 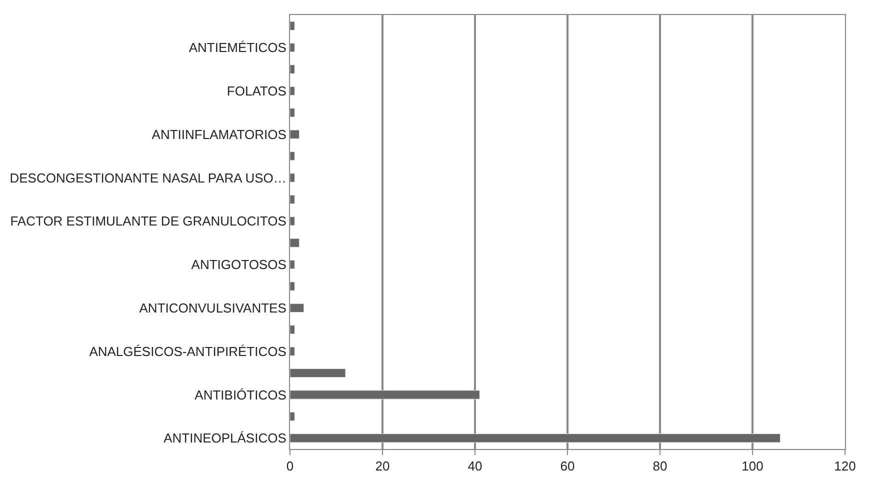 I want to click on y-tick-label: ANTIEMÉTICOS, so click(x=237, y=48).